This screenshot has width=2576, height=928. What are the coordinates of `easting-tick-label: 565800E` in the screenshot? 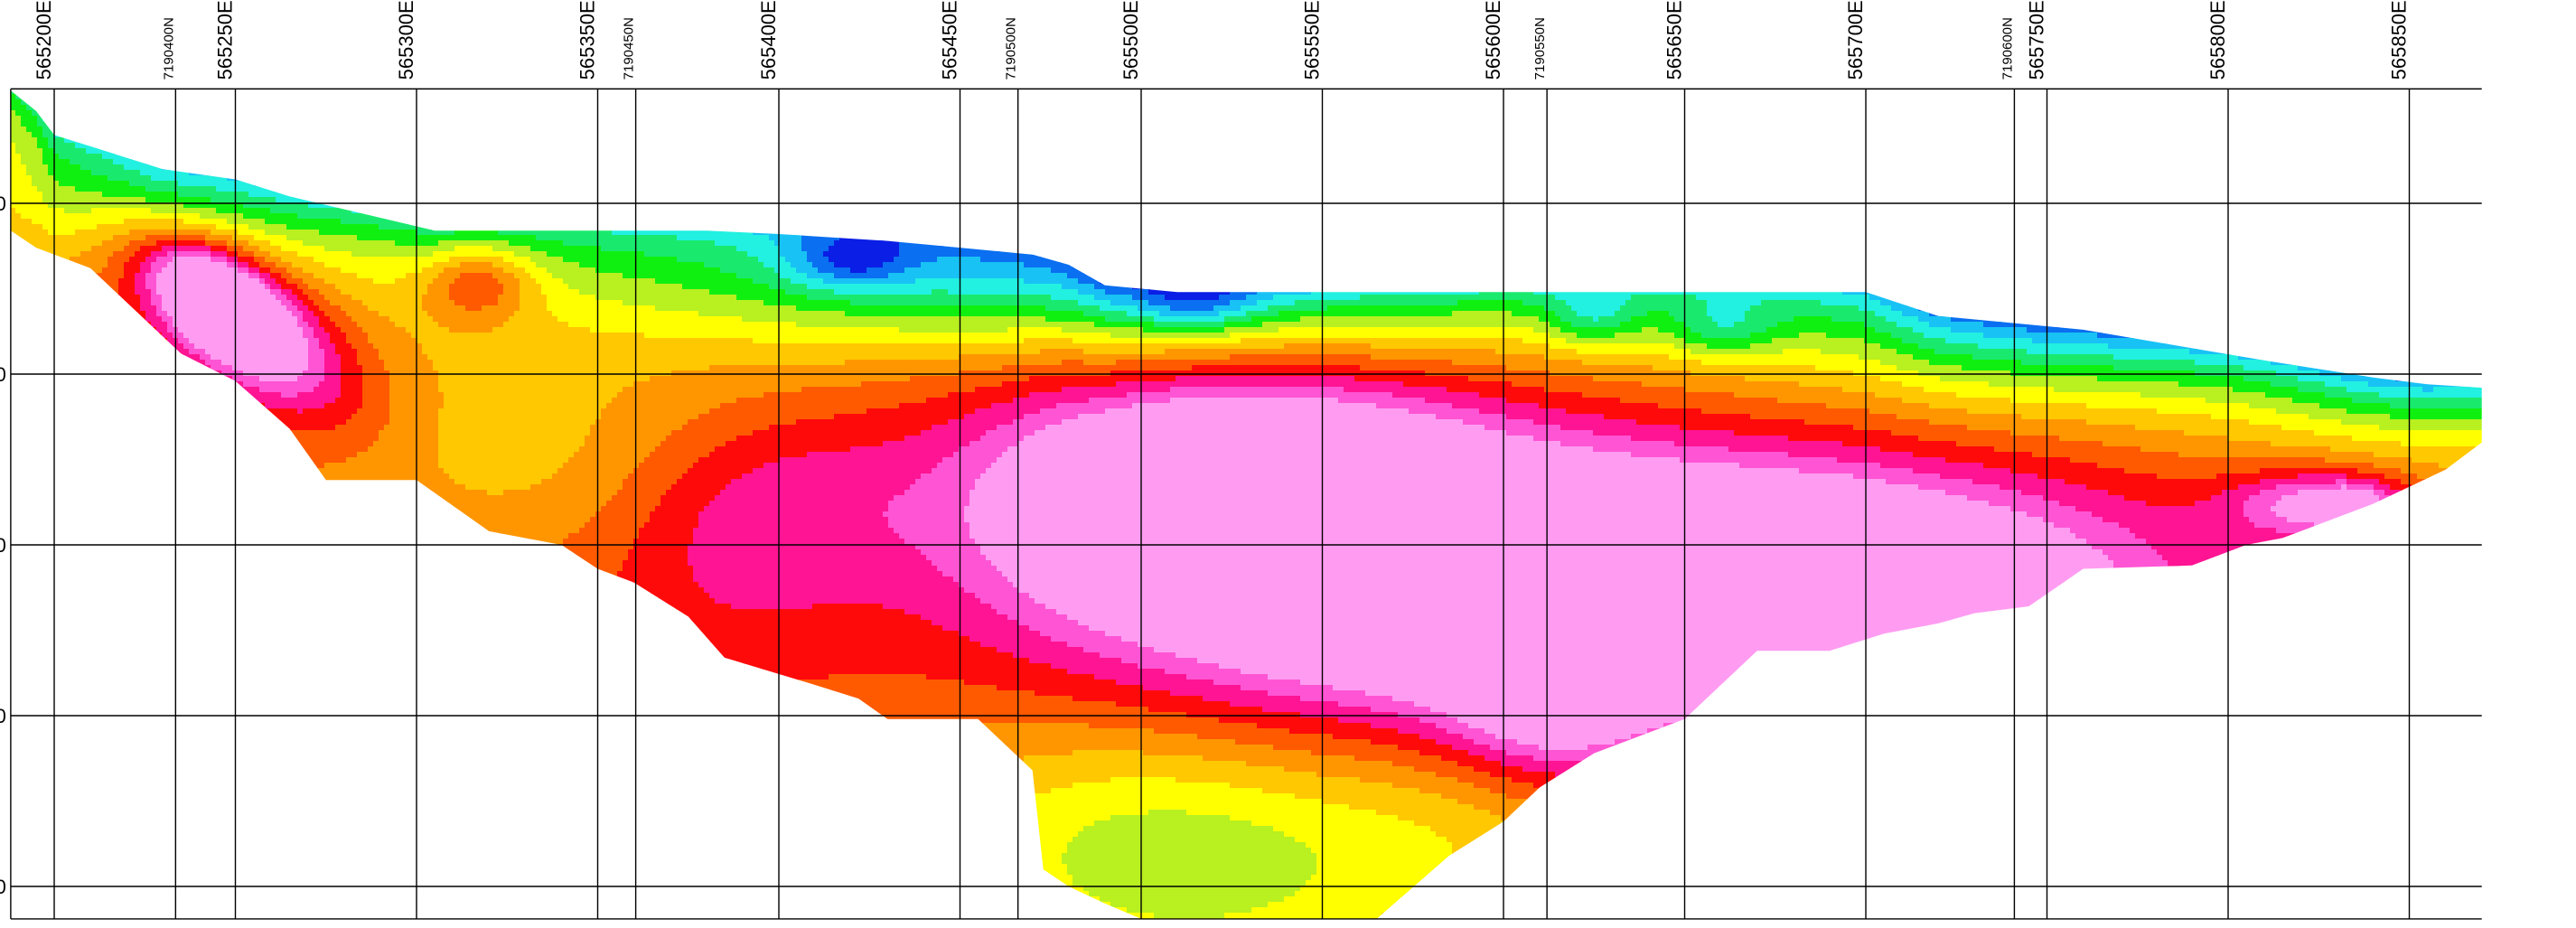 It's located at (2217, 40).